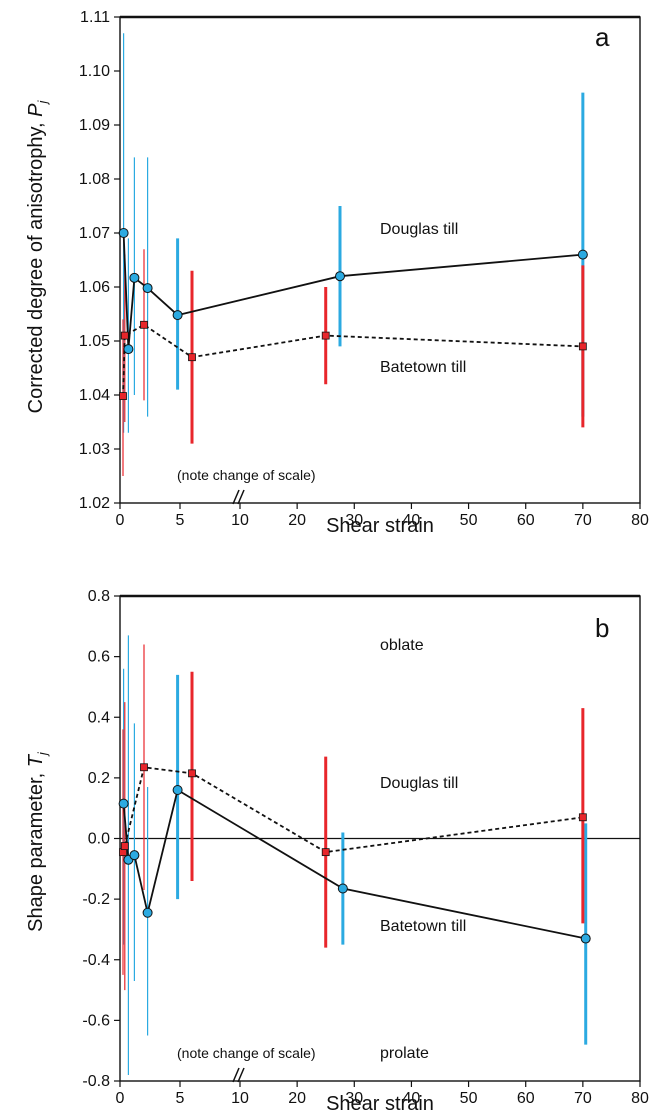 The width and height of the screenshot is (663, 1115). I want to click on panel-a-x-tick-label: 40, so click(412, 520).